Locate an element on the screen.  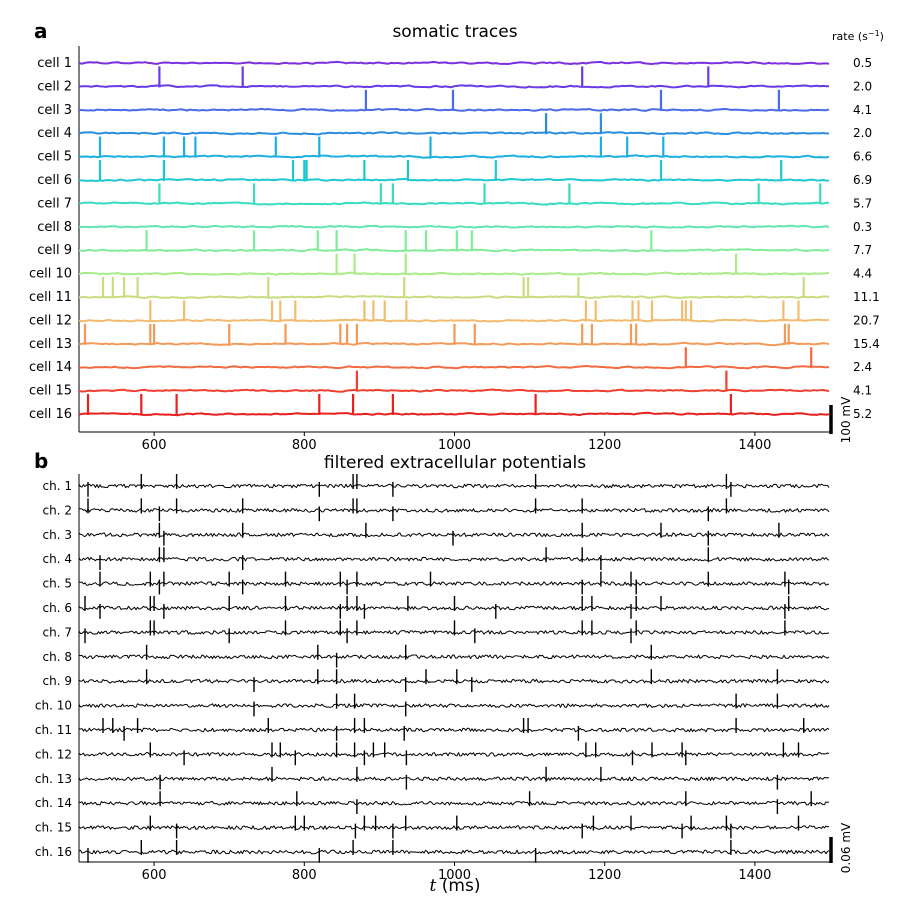
panel-b-title: filtered extracellular potentials is located at coordinates (455, 463).